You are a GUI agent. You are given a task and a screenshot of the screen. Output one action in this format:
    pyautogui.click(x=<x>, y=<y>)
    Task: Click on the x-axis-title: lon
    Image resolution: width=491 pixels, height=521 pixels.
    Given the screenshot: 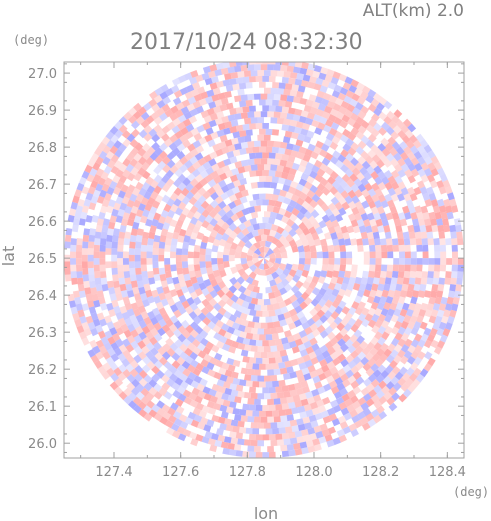 What is the action you would take?
    pyautogui.click(x=266, y=512)
    